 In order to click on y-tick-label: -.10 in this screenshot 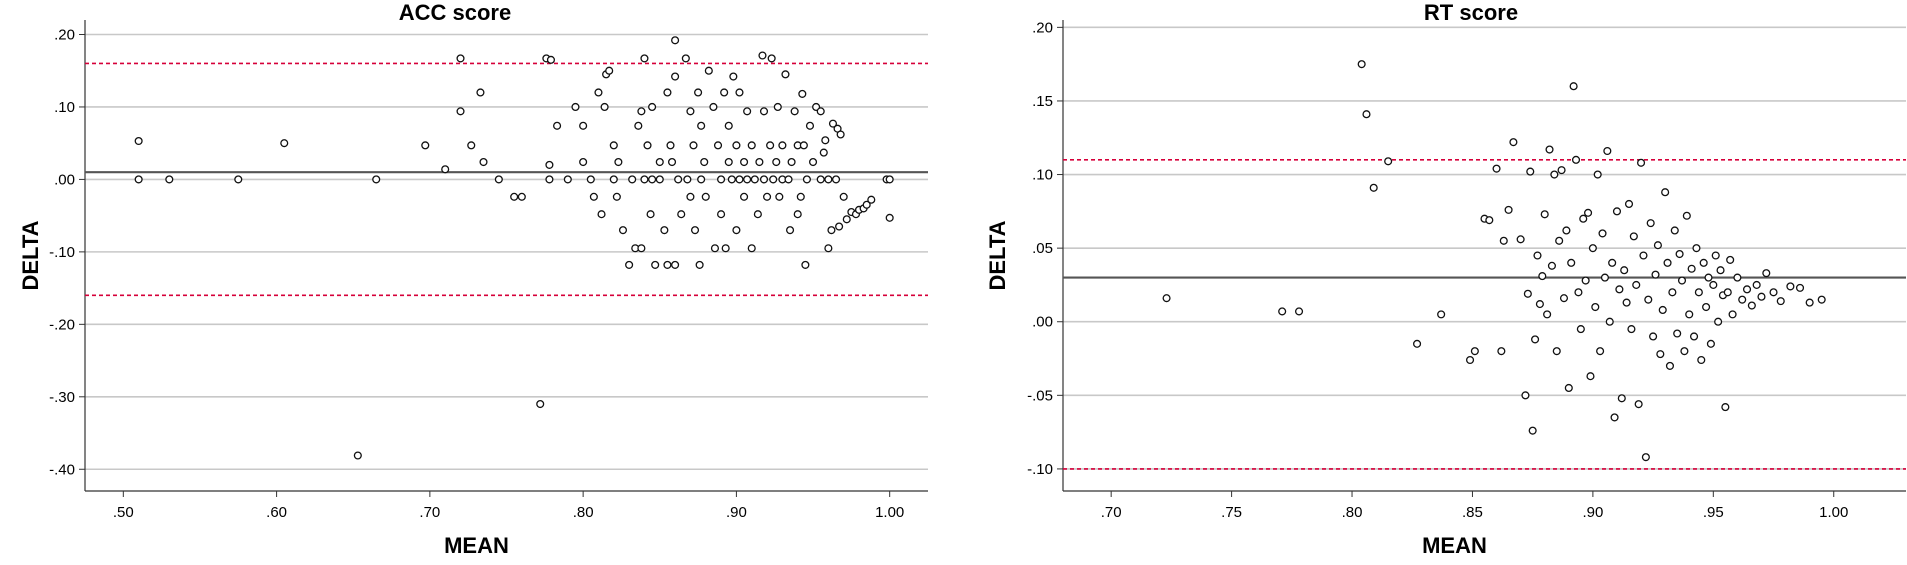, I will do `click(1040, 469)`.